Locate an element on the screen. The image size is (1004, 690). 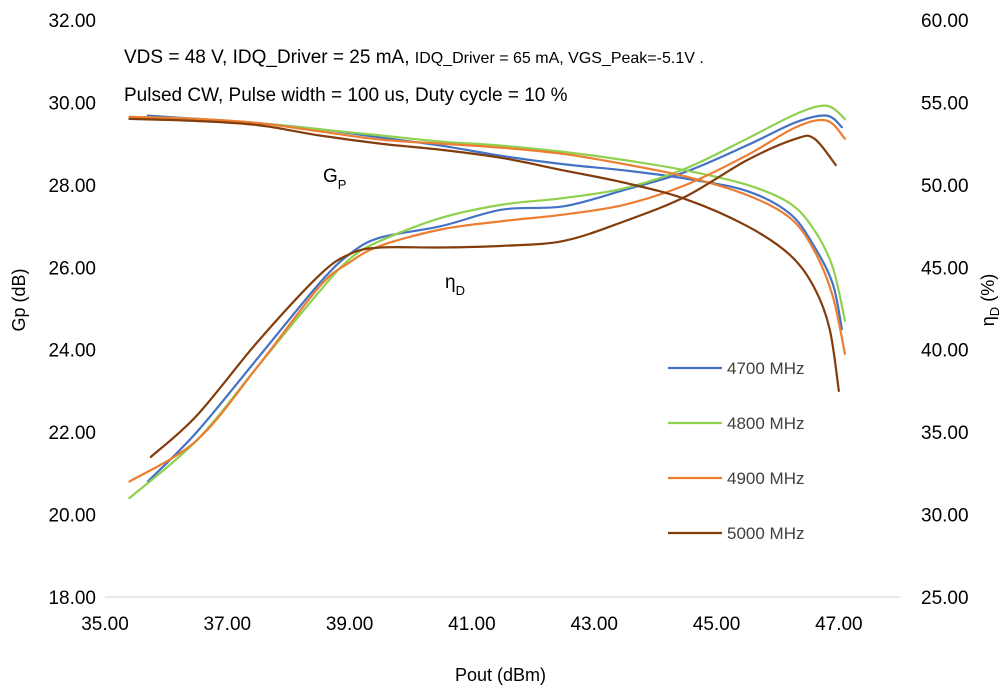
gp-label-main: G is located at coordinates (330, 176).